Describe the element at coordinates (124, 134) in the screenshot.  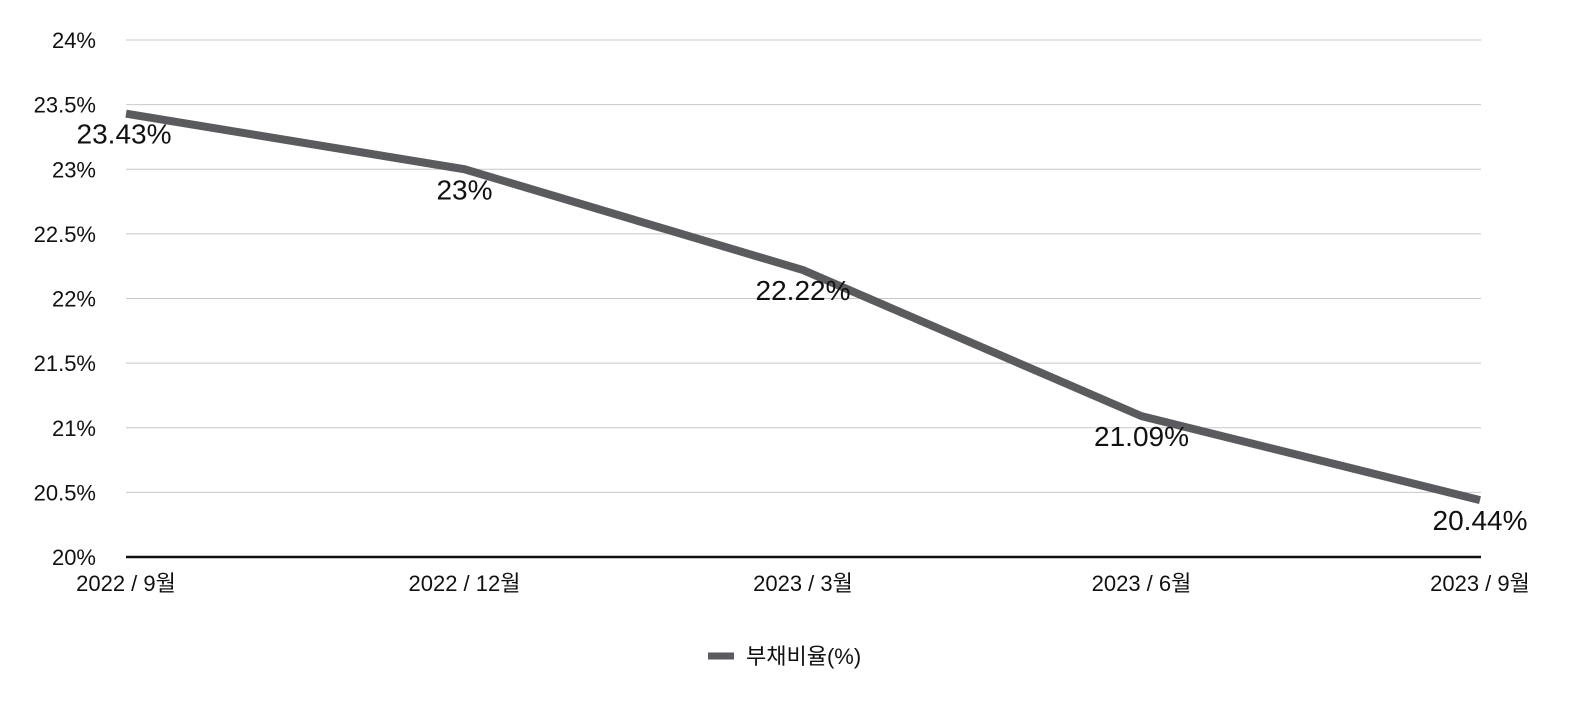
I see `data-label: 23.43%` at that location.